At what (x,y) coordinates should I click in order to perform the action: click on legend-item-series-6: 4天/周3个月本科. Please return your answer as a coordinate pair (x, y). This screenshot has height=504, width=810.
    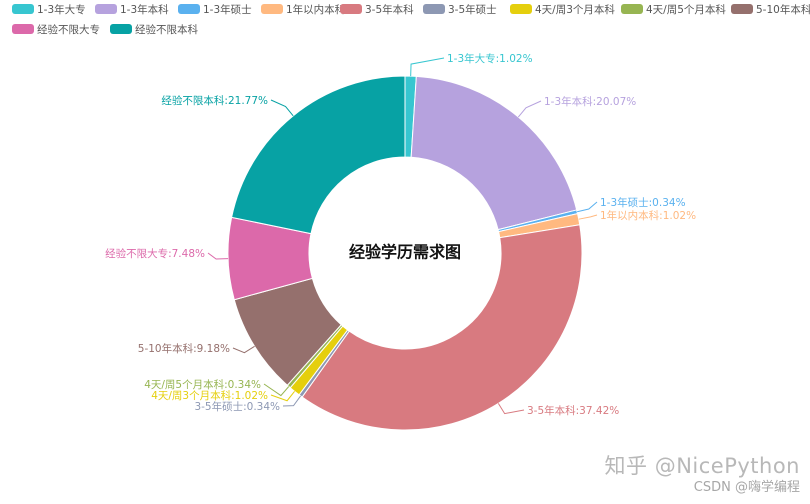
    Looking at the image, I should click on (562, 9).